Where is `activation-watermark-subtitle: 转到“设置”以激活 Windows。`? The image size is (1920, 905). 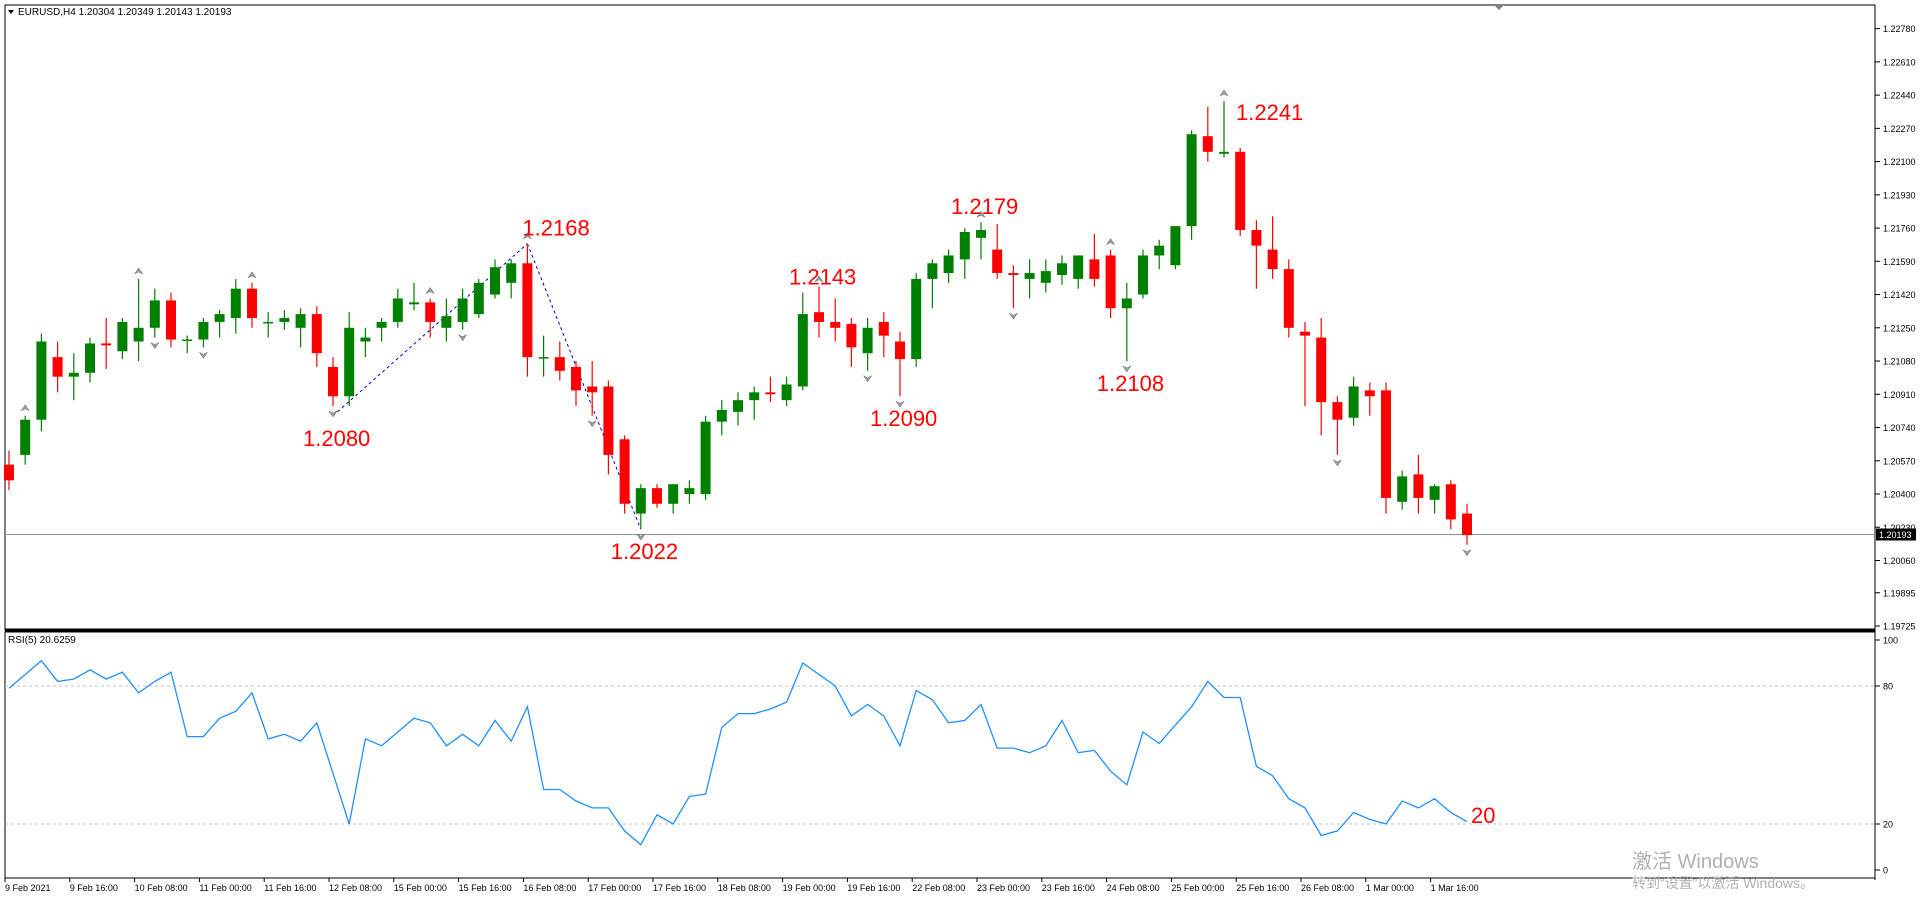 activation-watermark-subtitle: 转到“设置”以激活 Windows。 is located at coordinates (1723, 883).